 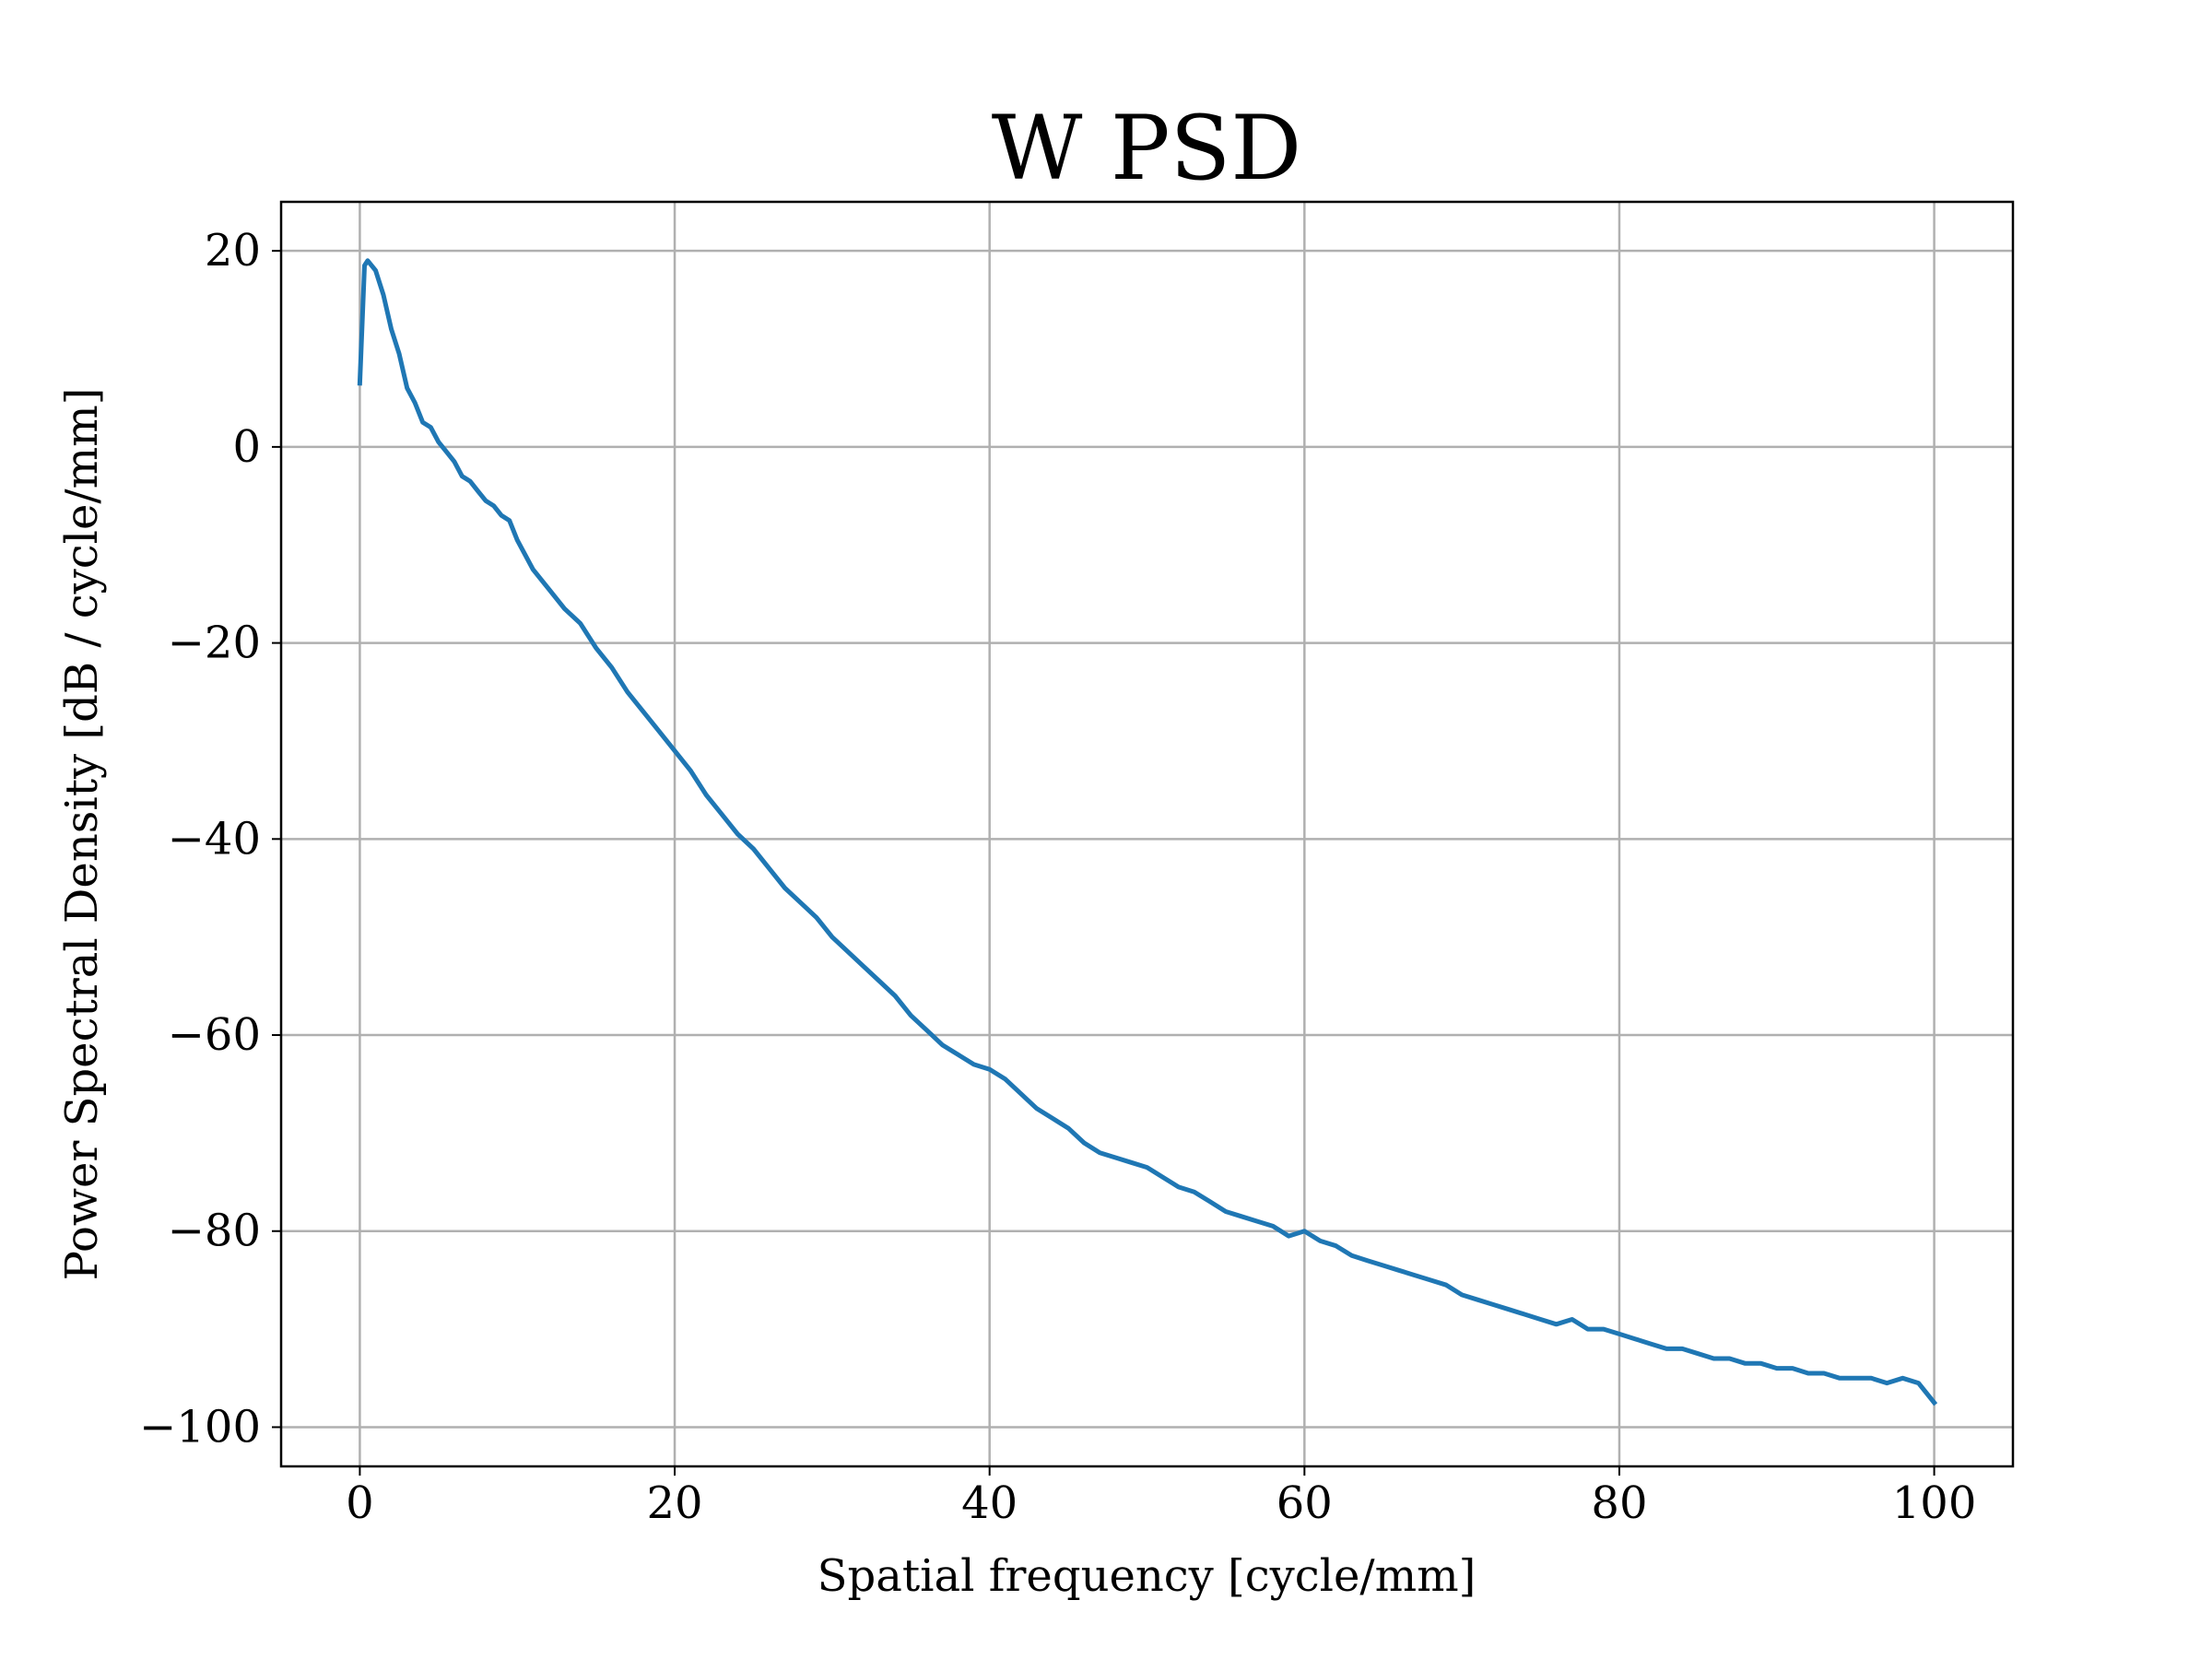 What do you see at coordinates (246, 447) in the screenshot?
I see `y-tick-label: 0` at bounding box center [246, 447].